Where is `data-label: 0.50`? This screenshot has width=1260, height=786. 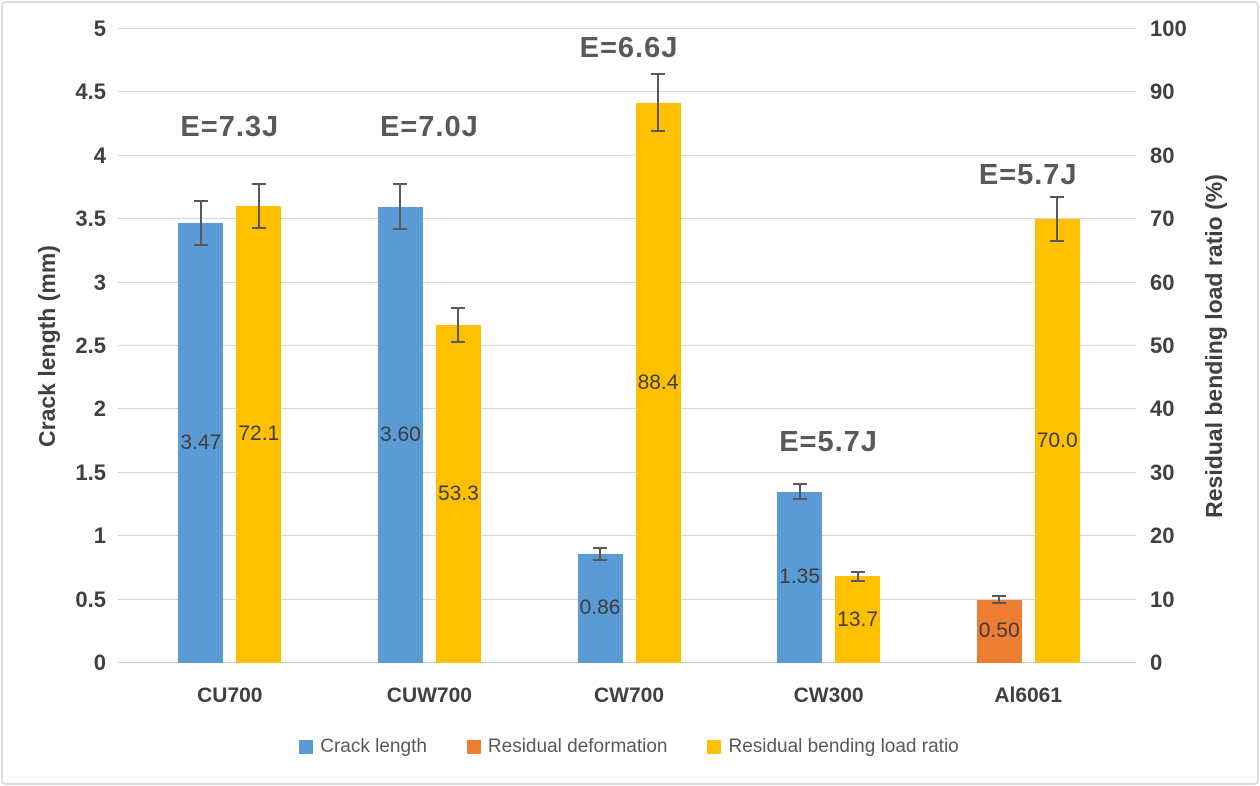 data-label: 0.50 is located at coordinates (999, 631).